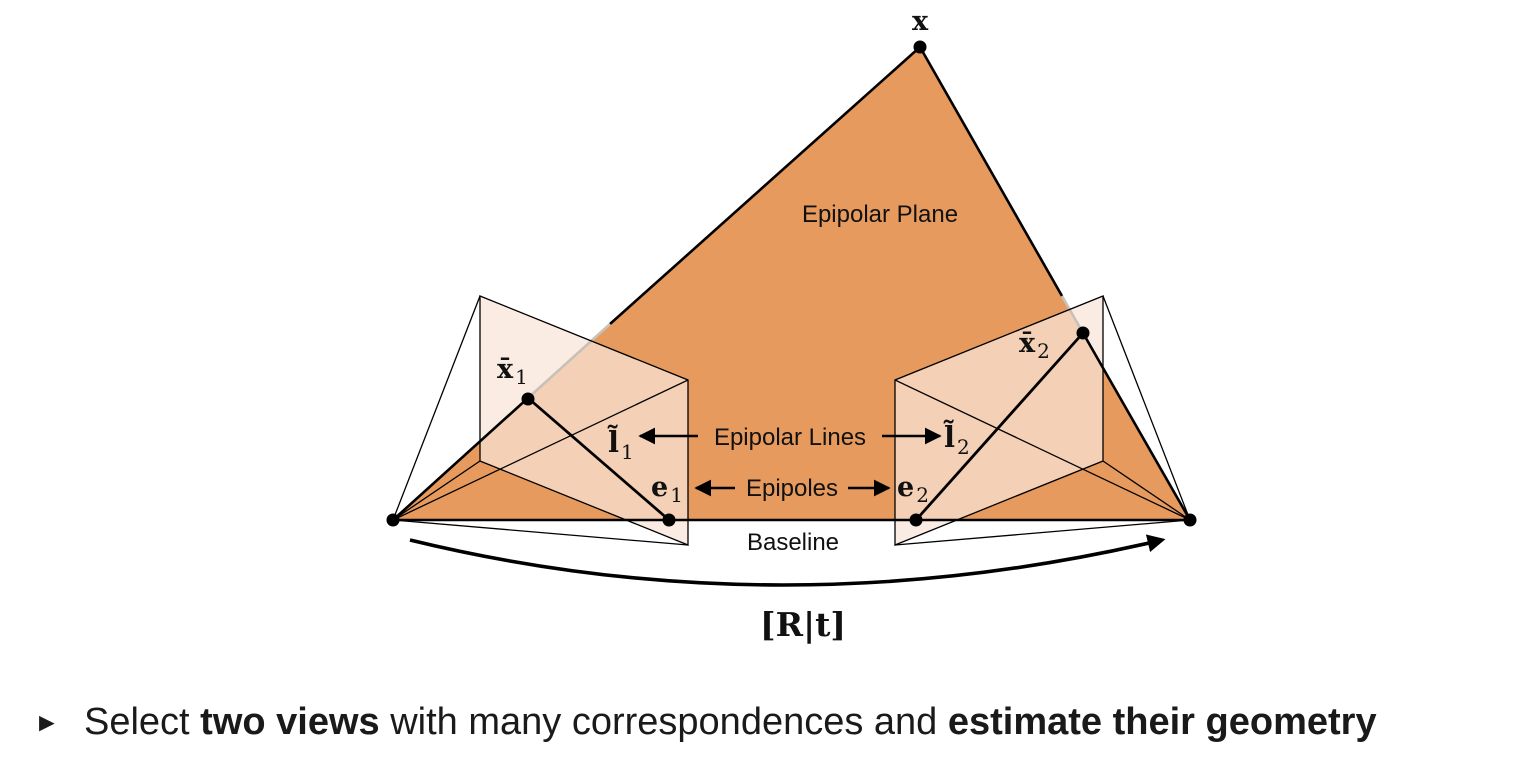  Describe the element at coordinates (1136, 426) in the screenshot. I see `ray-c2-x-lower` at that location.